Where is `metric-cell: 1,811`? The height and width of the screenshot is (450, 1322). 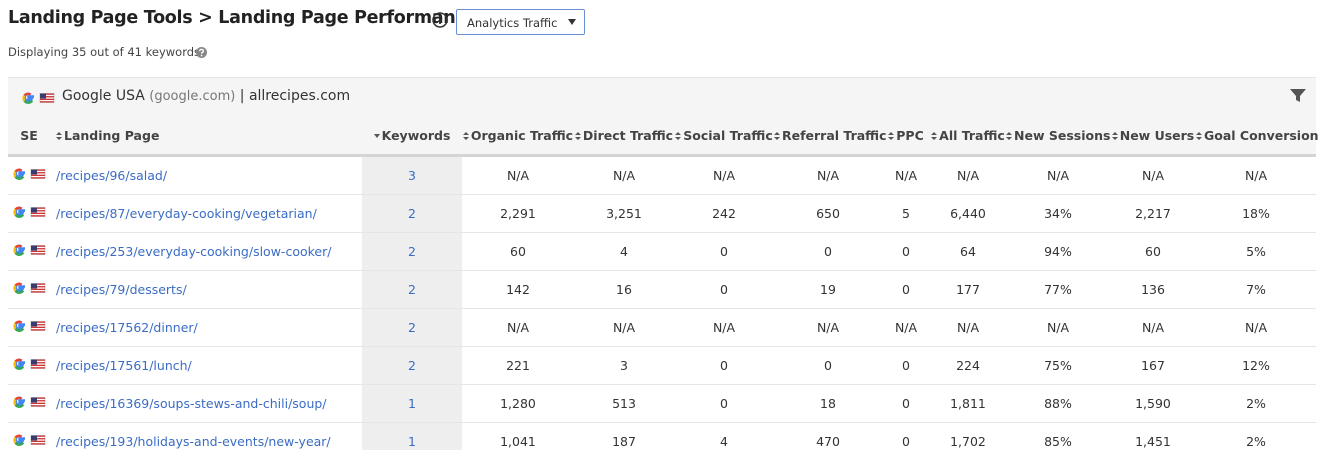 metric-cell: 1,811 is located at coordinates (968, 403).